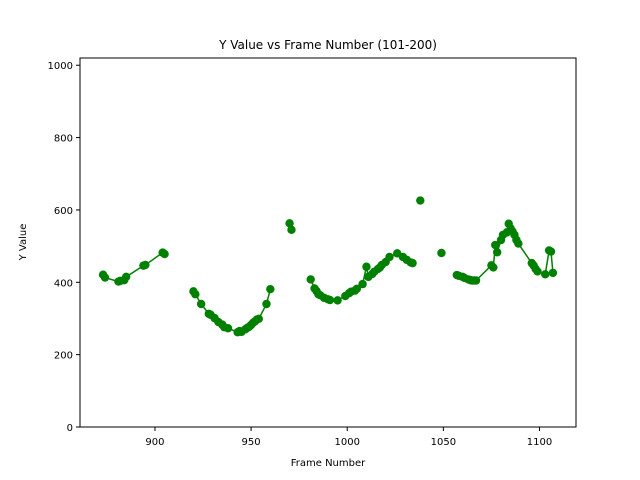  What do you see at coordinates (63, 283) in the screenshot?
I see `y-tick-label: 400` at bounding box center [63, 283].